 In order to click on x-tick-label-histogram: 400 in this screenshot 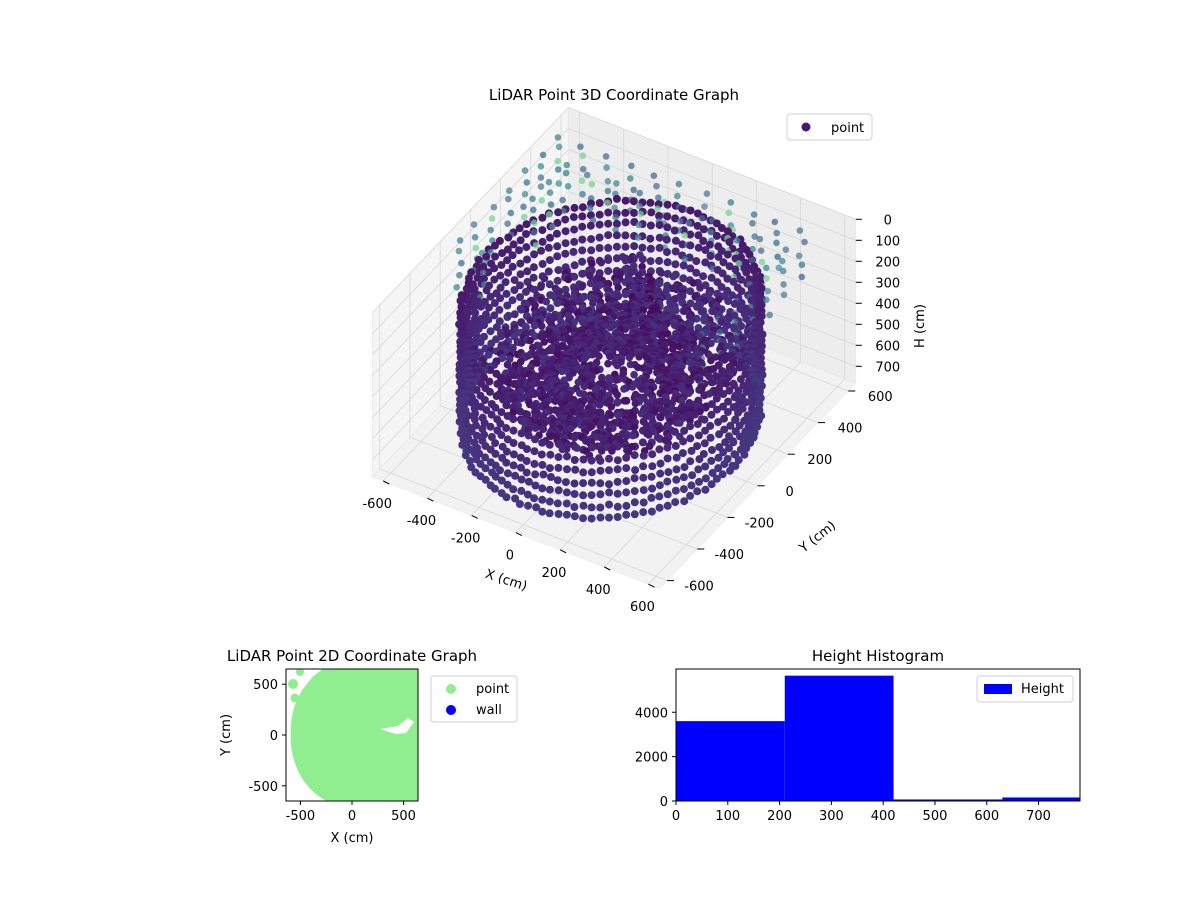, I will do `click(883, 816)`.